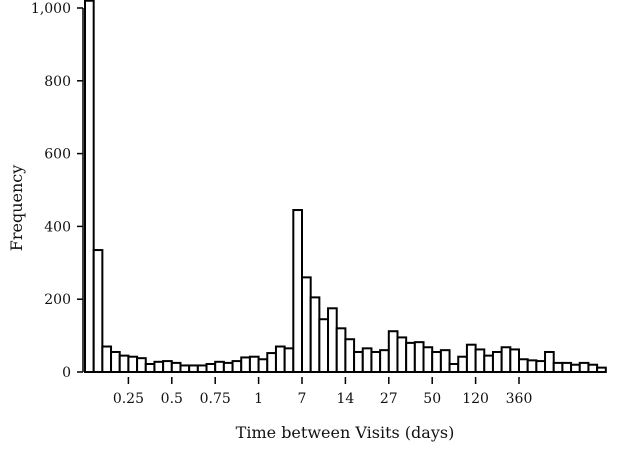 The image size is (626, 450). I want to click on x-tick-label: 14, so click(345, 399).